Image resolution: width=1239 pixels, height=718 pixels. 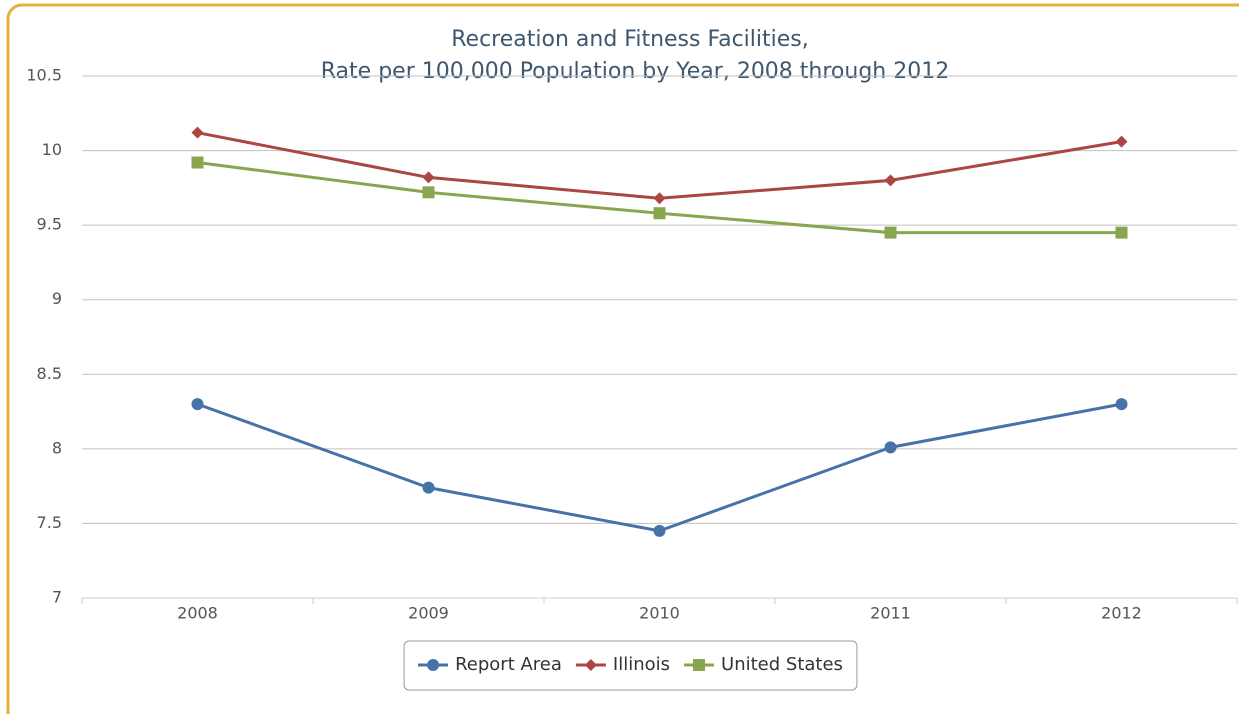 What do you see at coordinates (428, 613) in the screenshot?
I see `x-tick-label: 2009` at bounding box center [428, 613].